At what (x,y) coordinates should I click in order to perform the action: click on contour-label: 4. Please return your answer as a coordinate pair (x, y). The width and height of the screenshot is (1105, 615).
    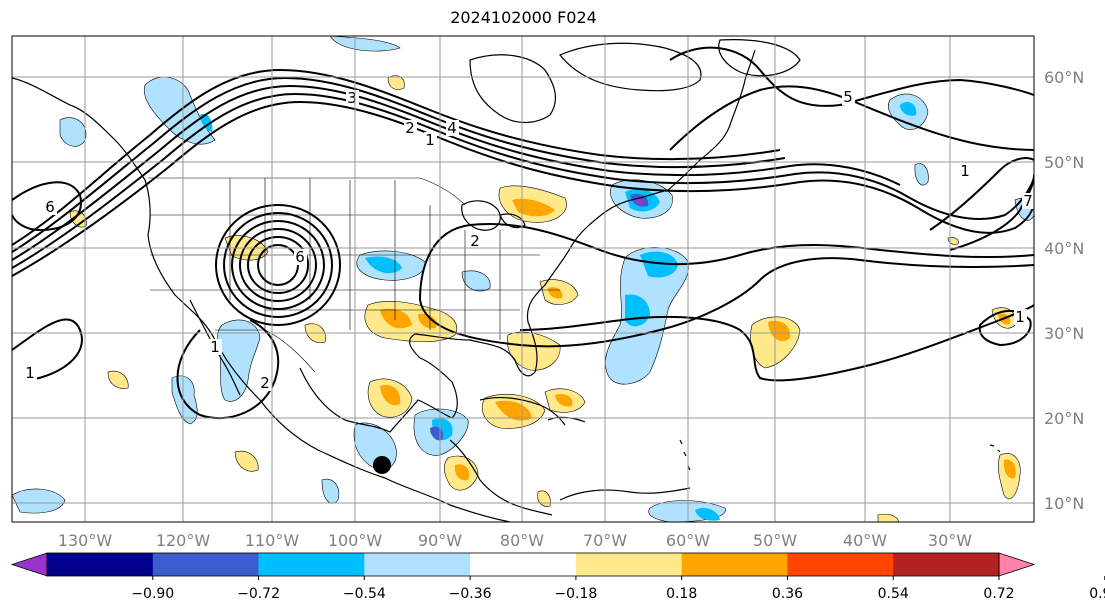
    Looking at the image, I should click on (452, 128).